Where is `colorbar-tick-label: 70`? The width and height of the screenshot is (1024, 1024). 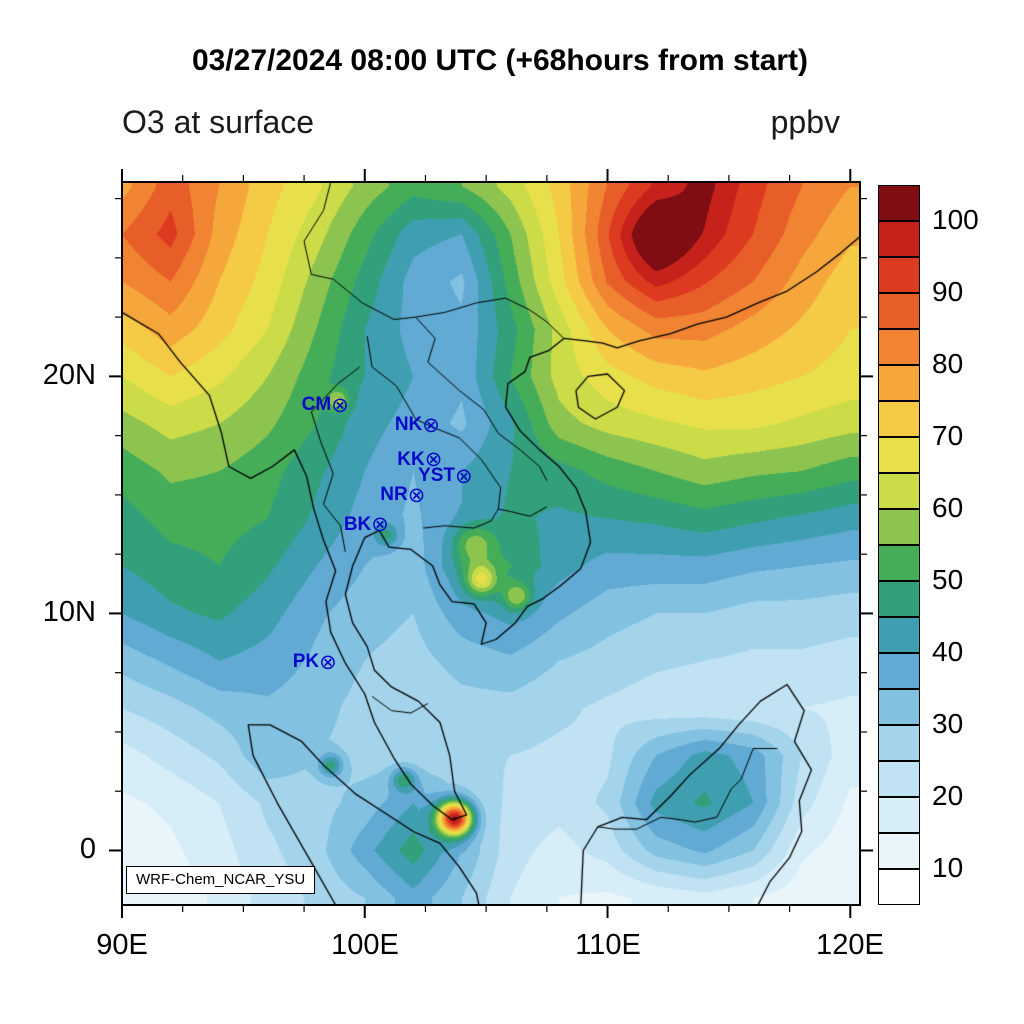
colorbar-tick-label: 70 is located at coordinates (948, 435).